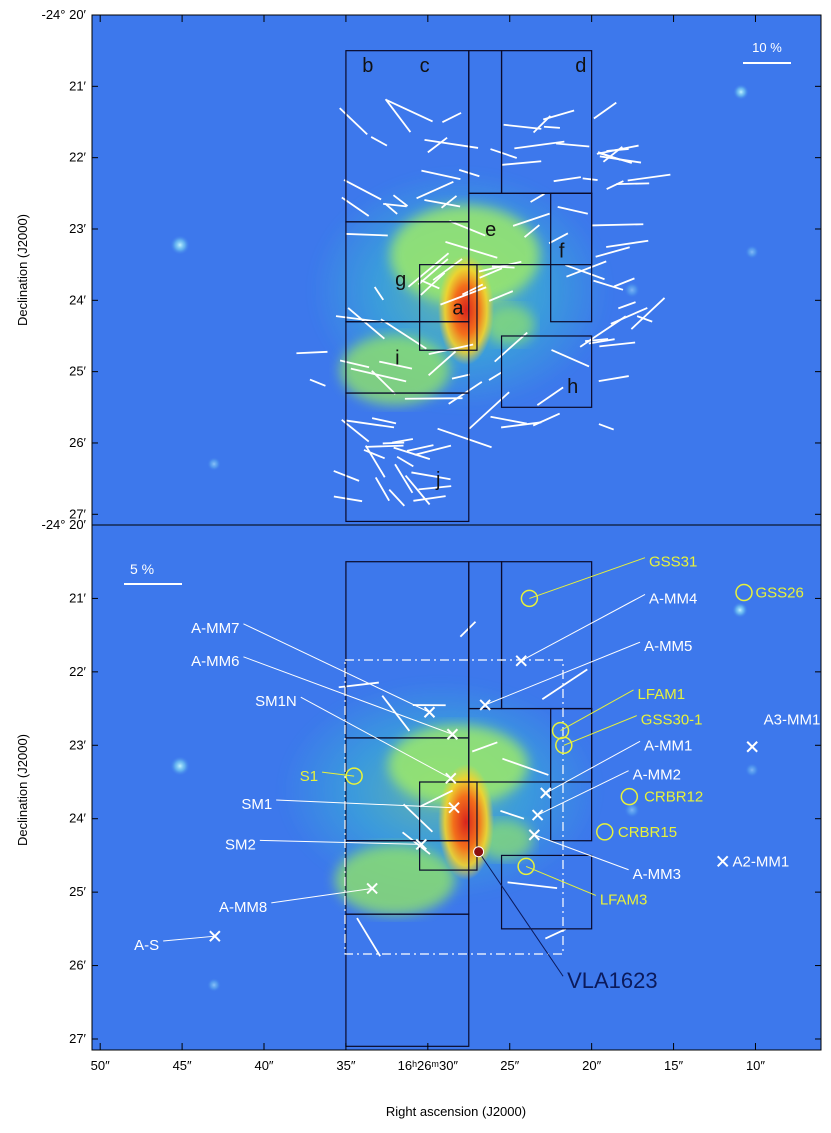 The image size is (831, 1133). I want to click on source-label-s1: S1, so click(309, 776).